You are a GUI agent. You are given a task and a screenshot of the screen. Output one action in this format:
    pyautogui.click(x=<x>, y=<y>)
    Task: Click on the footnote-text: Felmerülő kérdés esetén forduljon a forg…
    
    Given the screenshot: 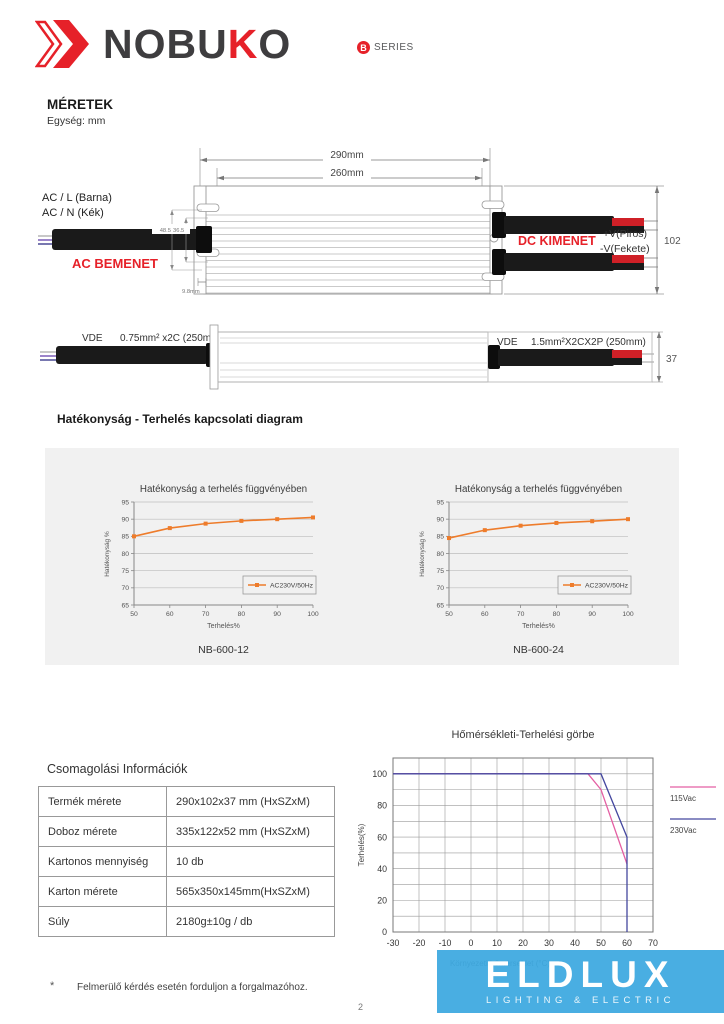 What is the action you would take?
    pyautogui.click(x=192, y=987)
    